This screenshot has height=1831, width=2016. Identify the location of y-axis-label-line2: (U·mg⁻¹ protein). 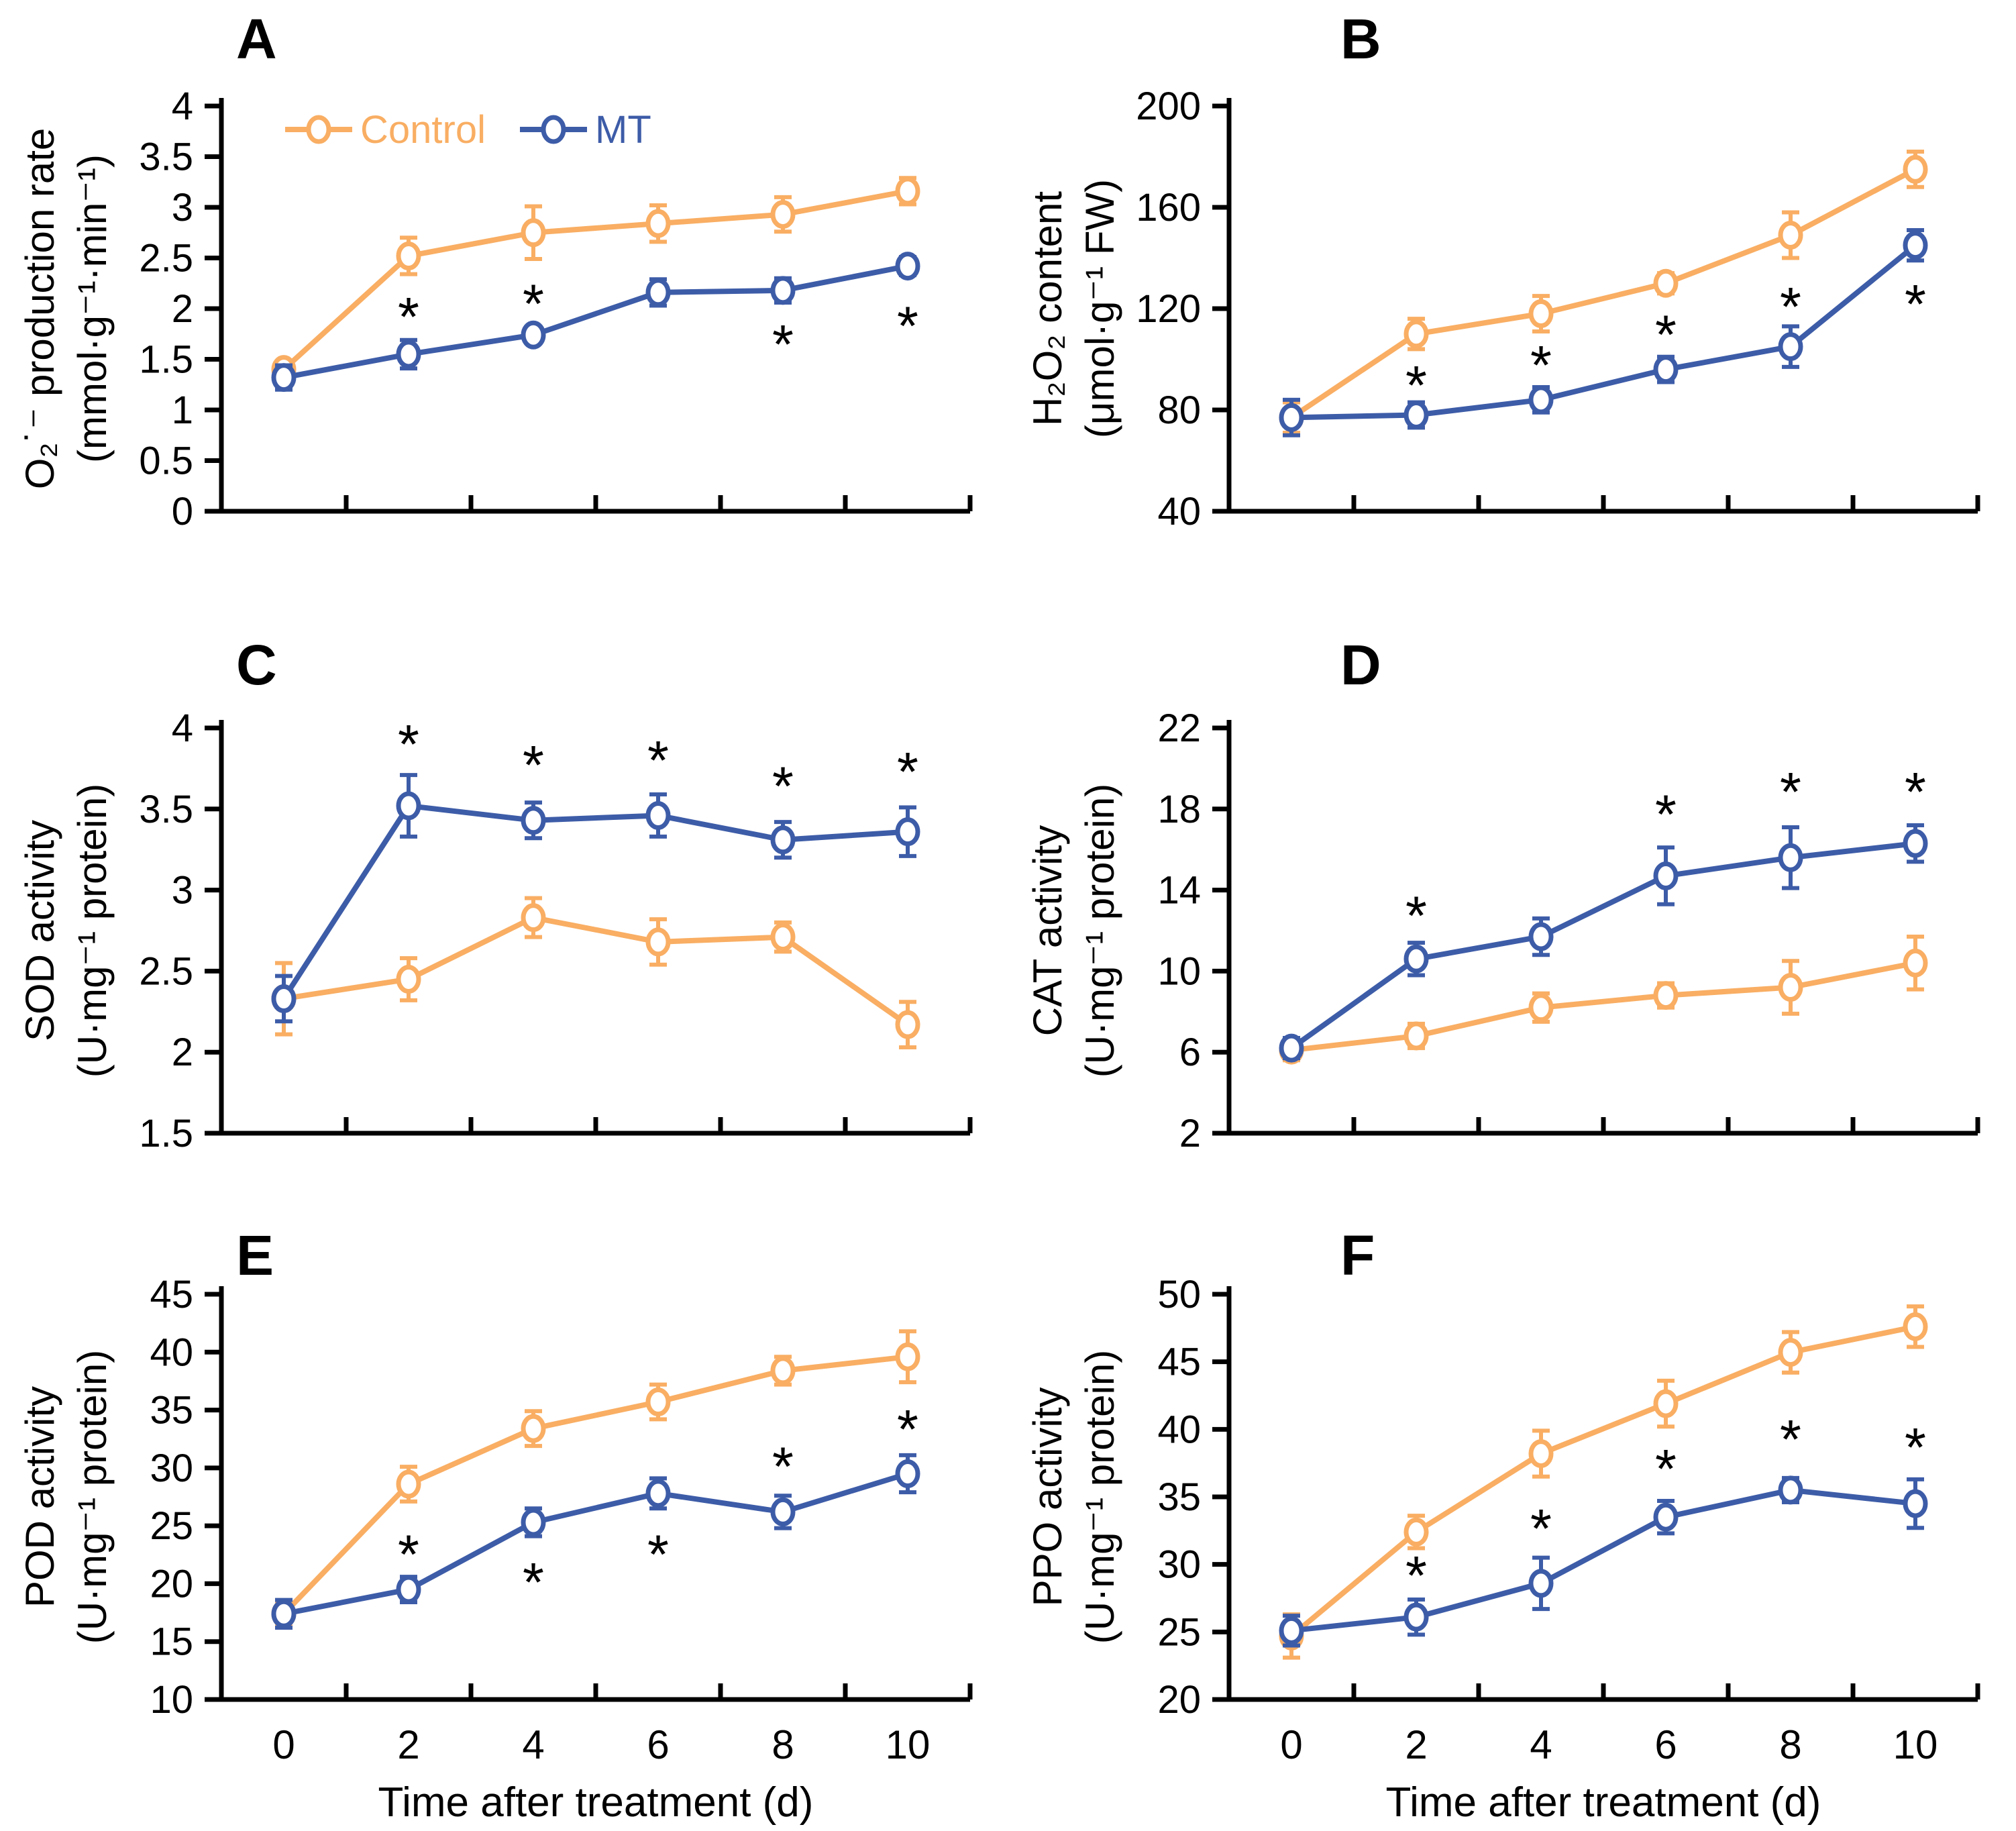
(92, 931).